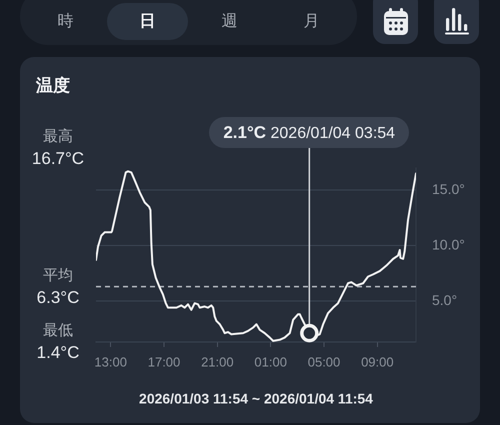  What do you see at coordinates (58, 148) in the screenshot?
I see `text: 最高 16.7°C` at bounding box center [58, 148].